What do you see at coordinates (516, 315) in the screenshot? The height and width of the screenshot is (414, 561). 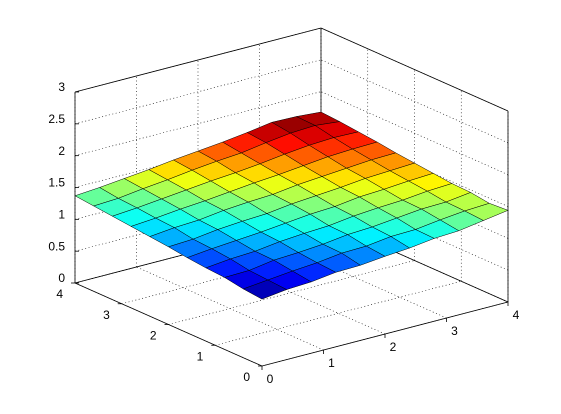 I see `x-tick-label: 4` at bounding box center [516, 315].